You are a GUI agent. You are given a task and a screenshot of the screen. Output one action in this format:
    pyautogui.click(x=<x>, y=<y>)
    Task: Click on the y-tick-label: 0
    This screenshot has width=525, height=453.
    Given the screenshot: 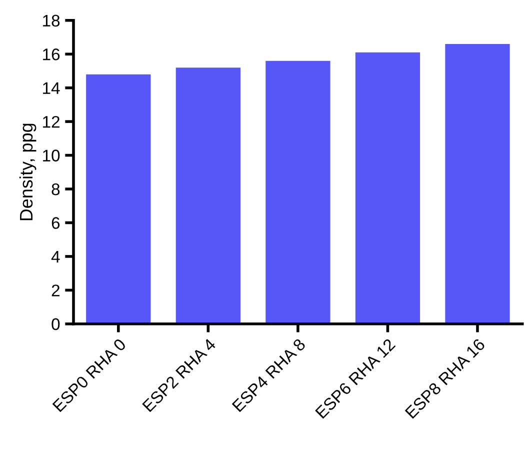 What is the action you would take?
    pyautogui.click(x=56, y=324)
    